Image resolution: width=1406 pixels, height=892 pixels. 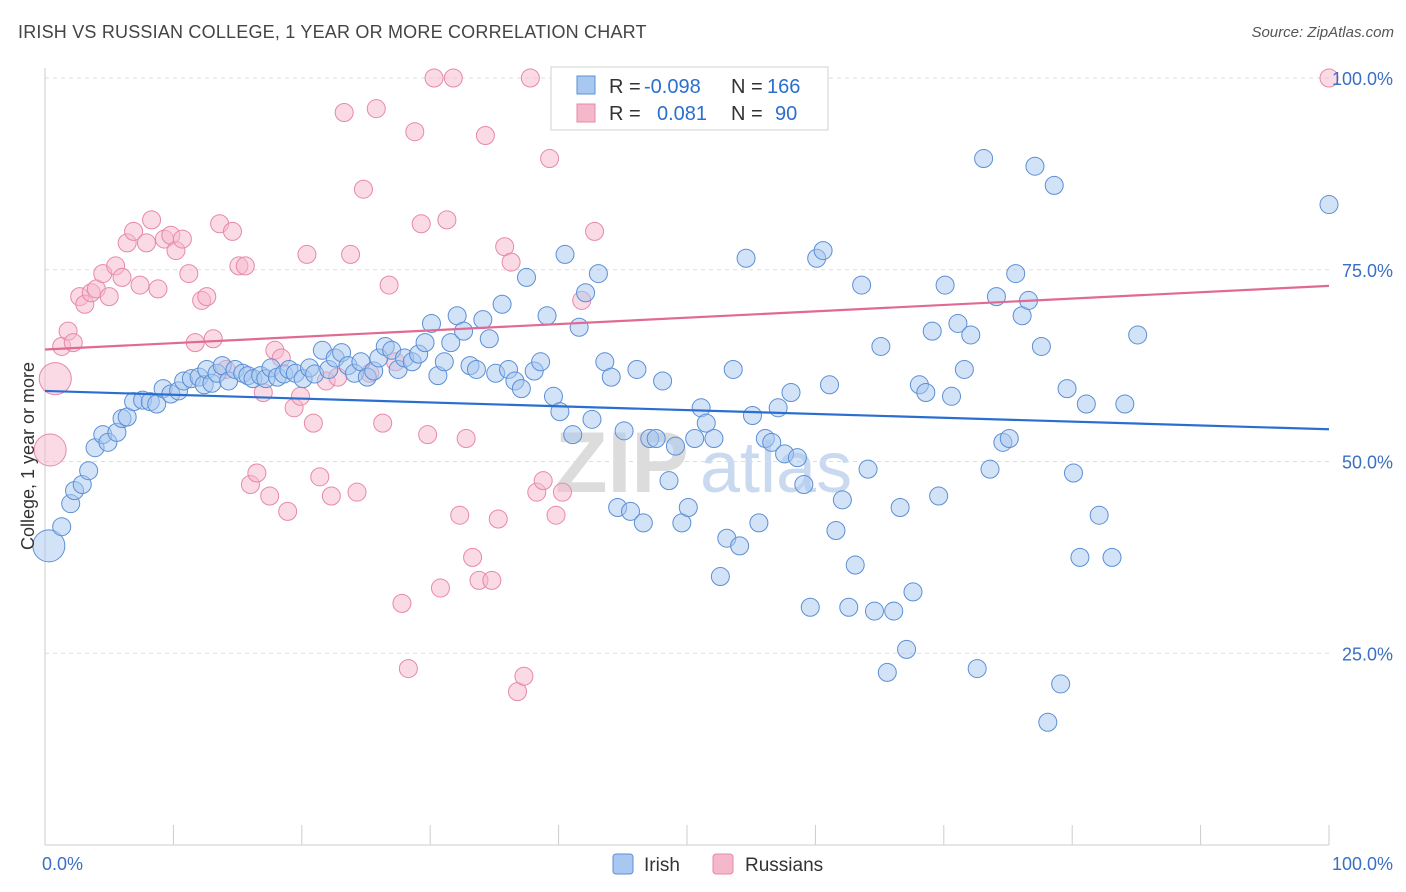 I want to click on legend-russians-r-value: 0.081, so click(x=682, y=114).